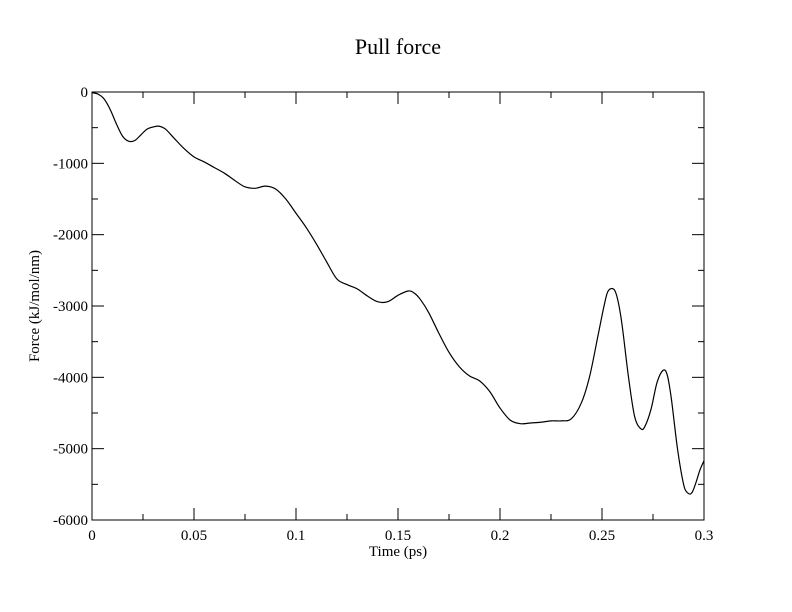  I want to click on y-tick-label: -3000, so click(70, 307).